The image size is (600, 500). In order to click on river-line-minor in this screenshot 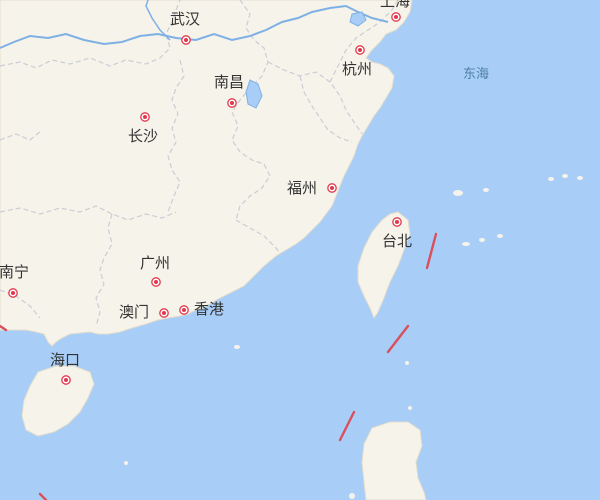, I will do `click(158, 20)`.